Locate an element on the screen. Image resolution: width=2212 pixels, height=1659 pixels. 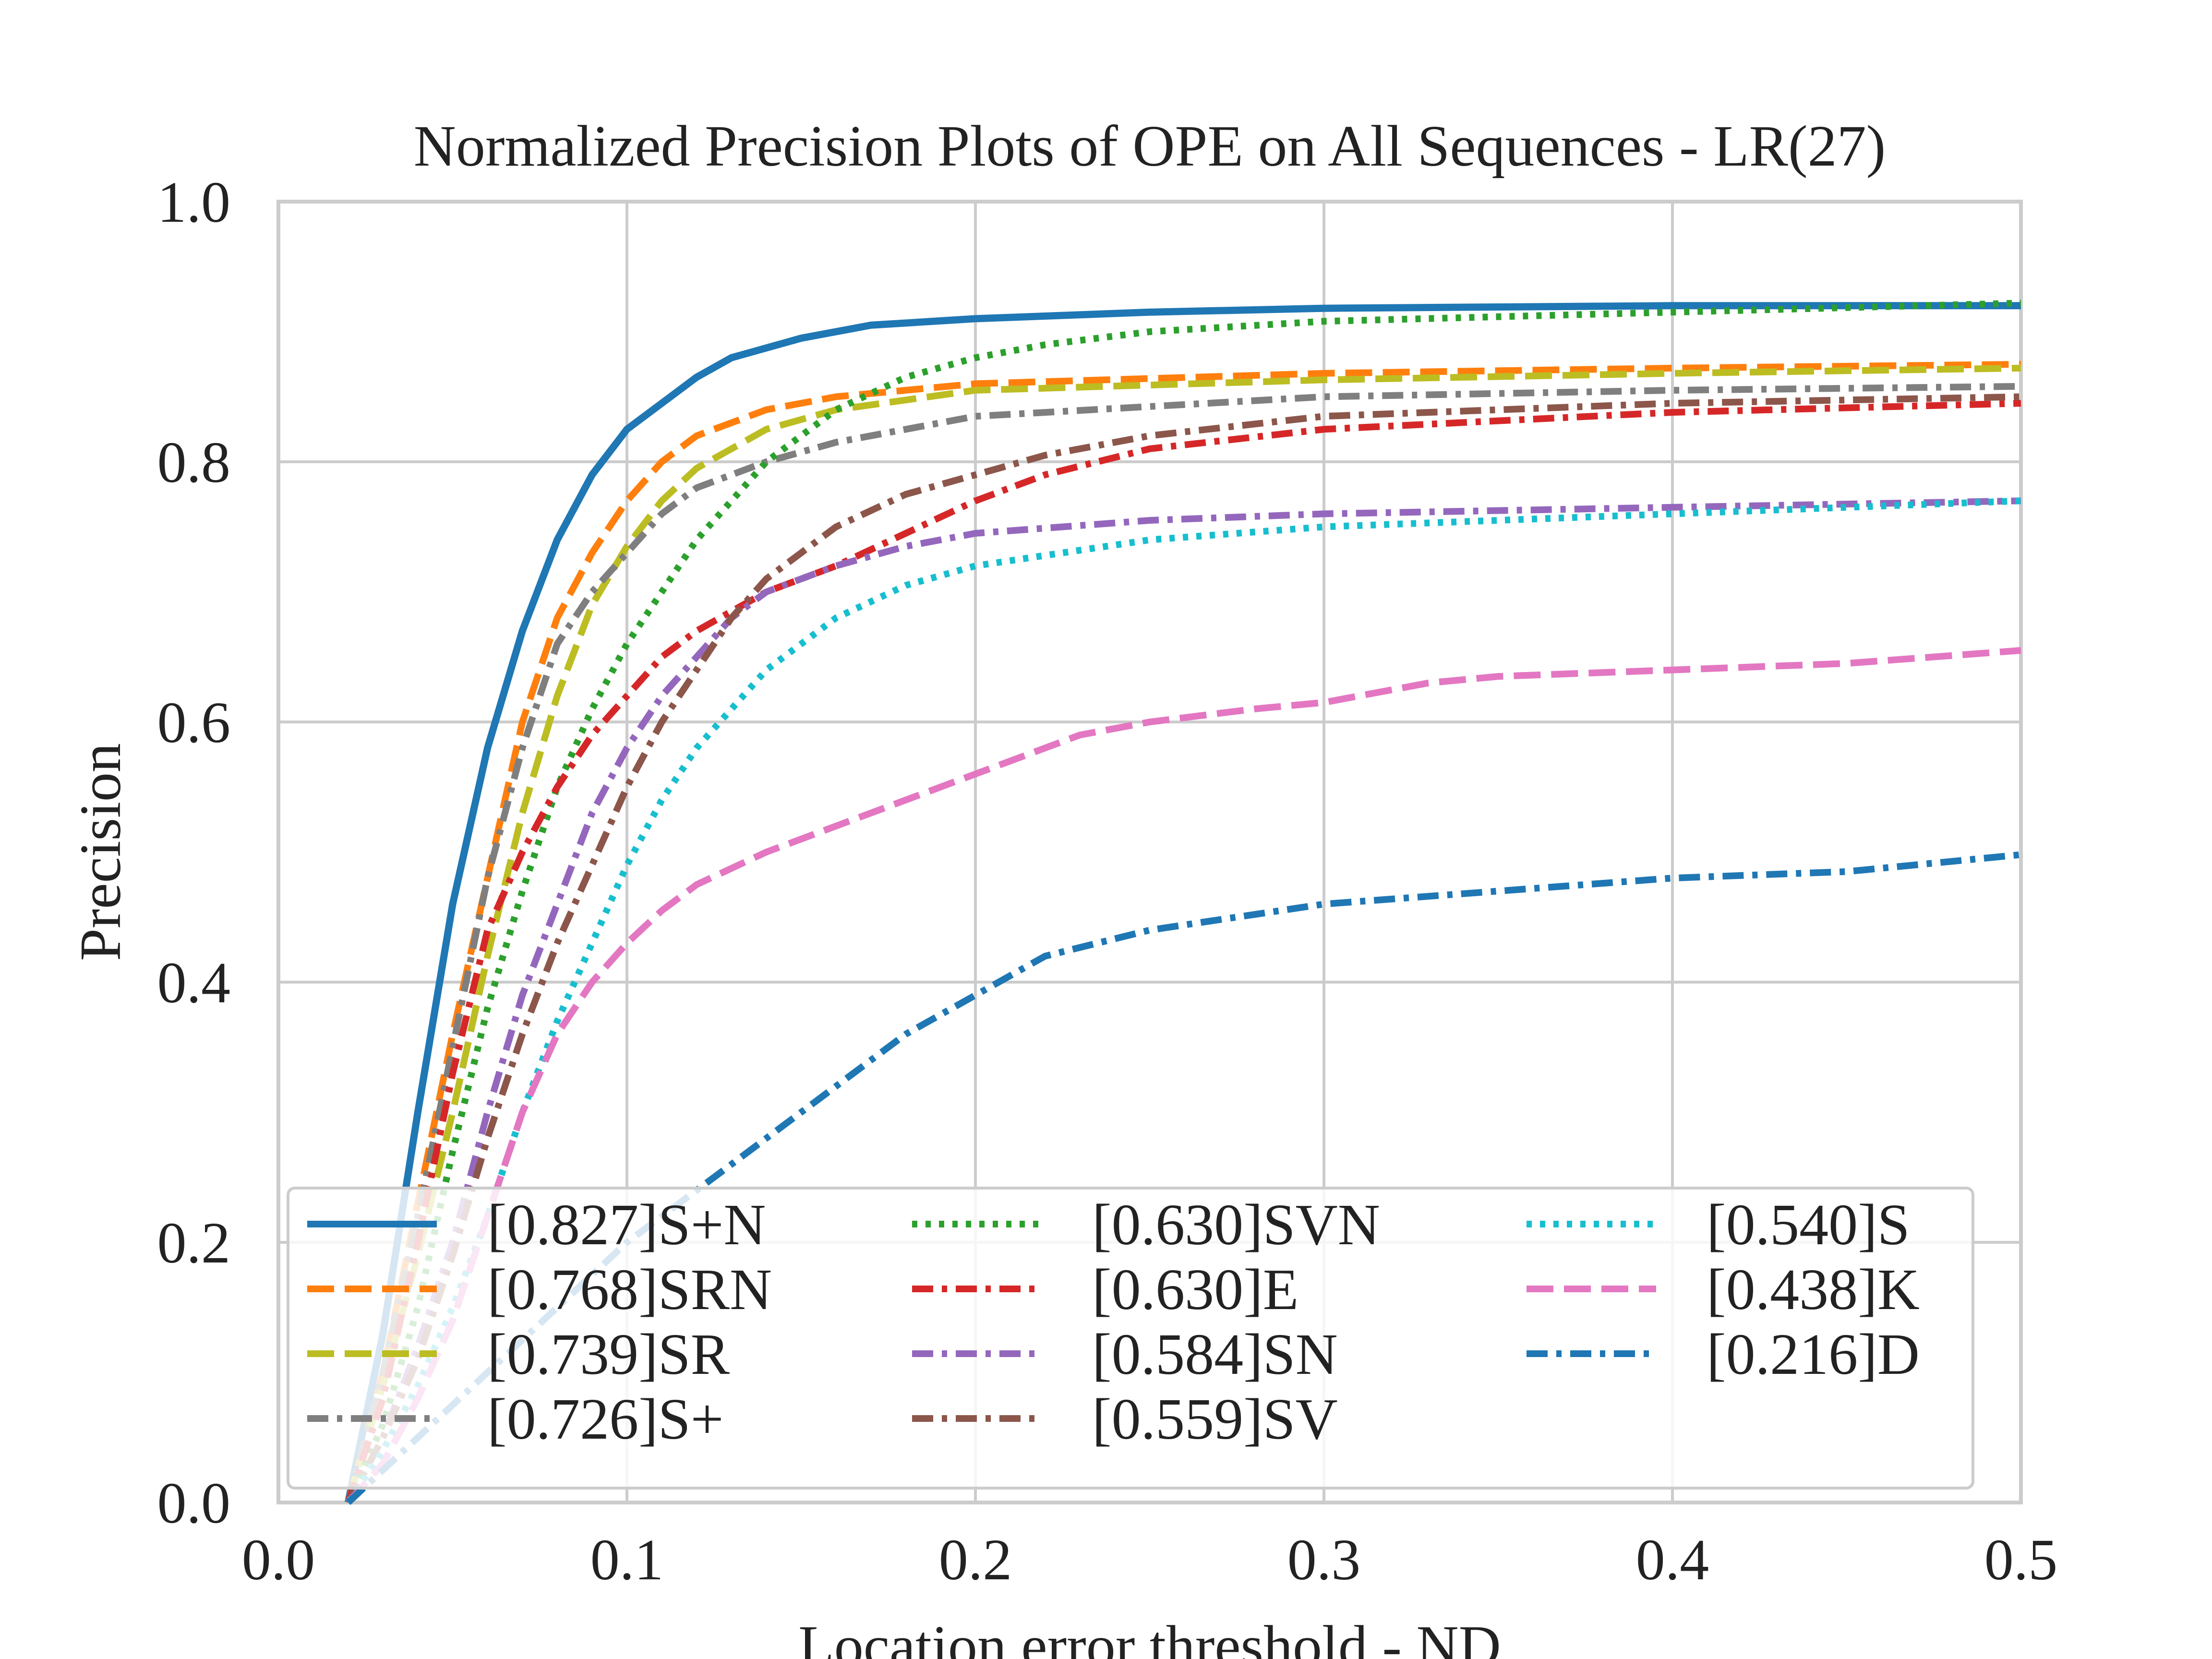
legend-label-10: [0.216]D is located at coordinates (1813, 1354).